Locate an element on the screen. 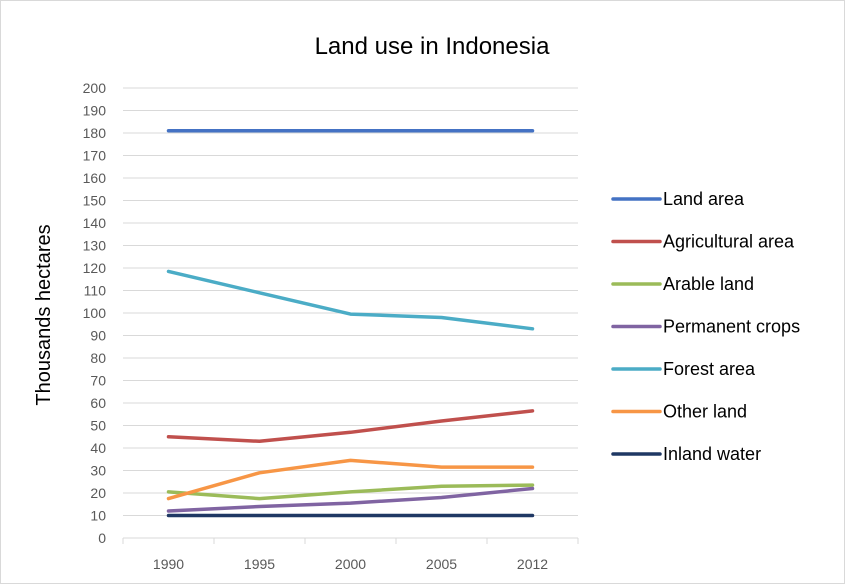 This screenshot has width=845, height=584. legend-label: Agricultural area is located at coordinates (729, 242).